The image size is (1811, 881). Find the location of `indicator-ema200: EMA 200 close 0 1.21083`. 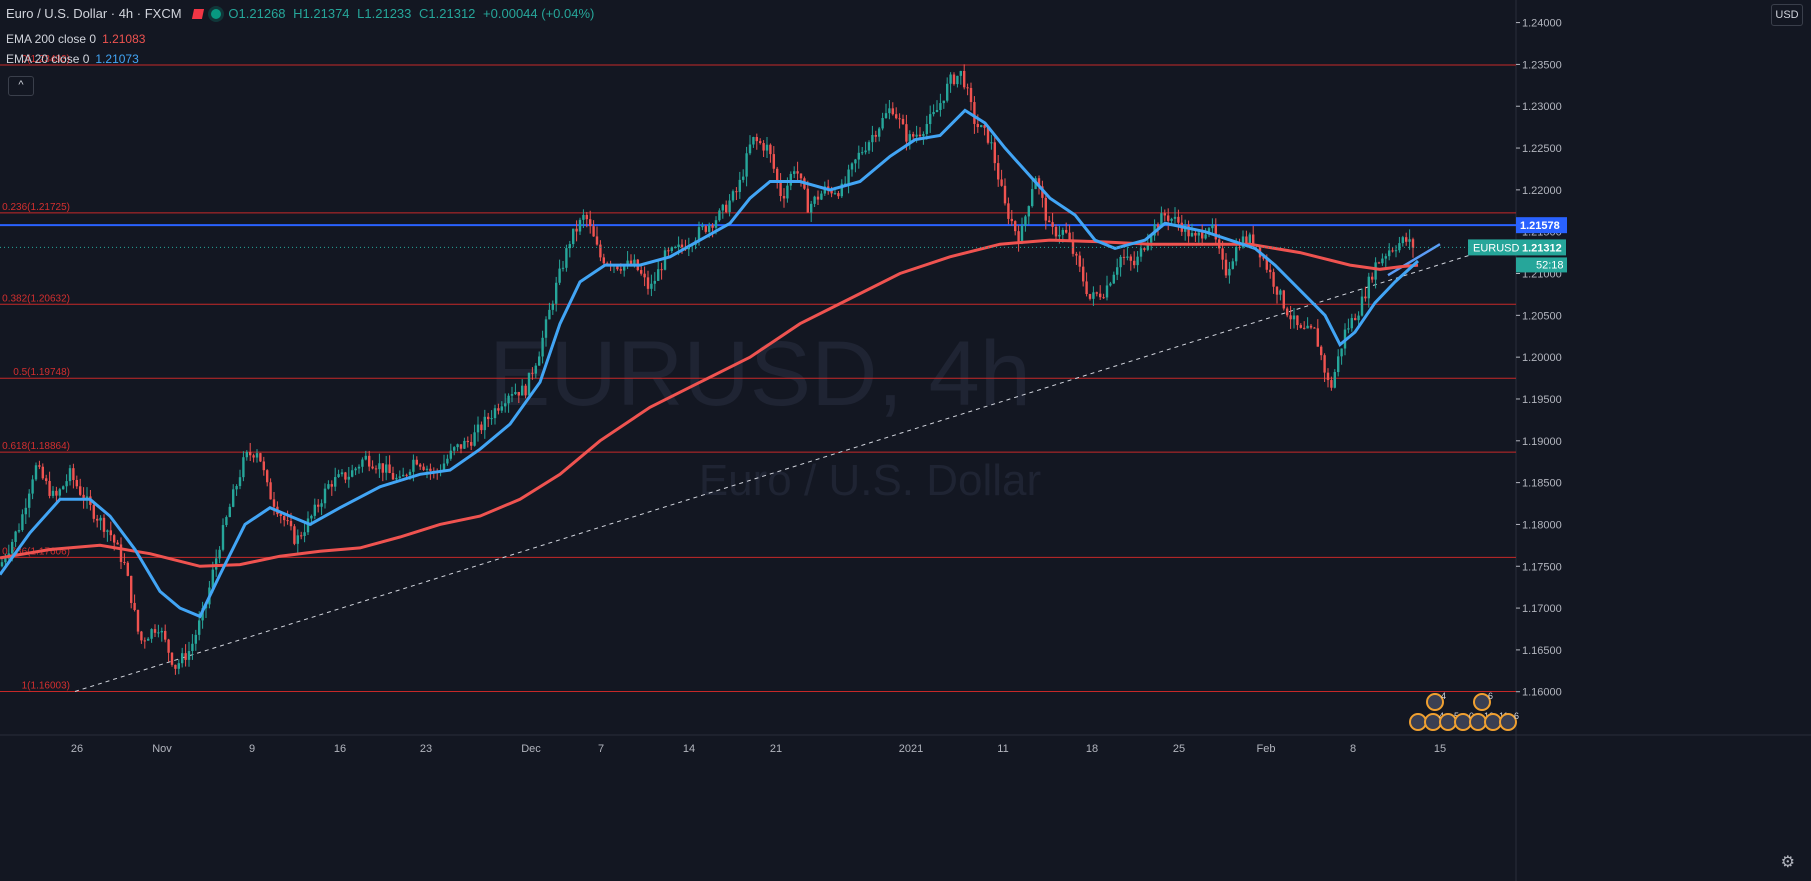

indicator-ema200: EMA 200 close 0 1.21083 is located at coordinates (75, 39).